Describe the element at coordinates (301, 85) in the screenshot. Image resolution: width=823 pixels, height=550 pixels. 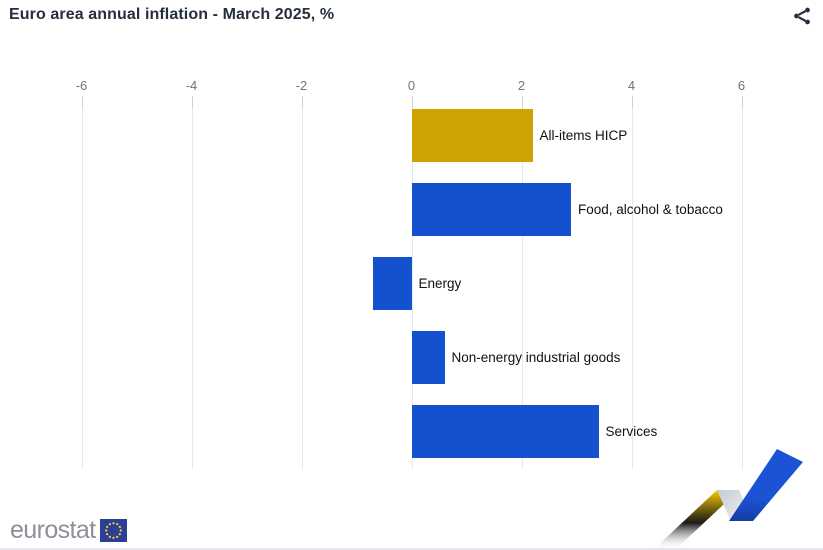
I see `axis-tick-label: -2` at that location.